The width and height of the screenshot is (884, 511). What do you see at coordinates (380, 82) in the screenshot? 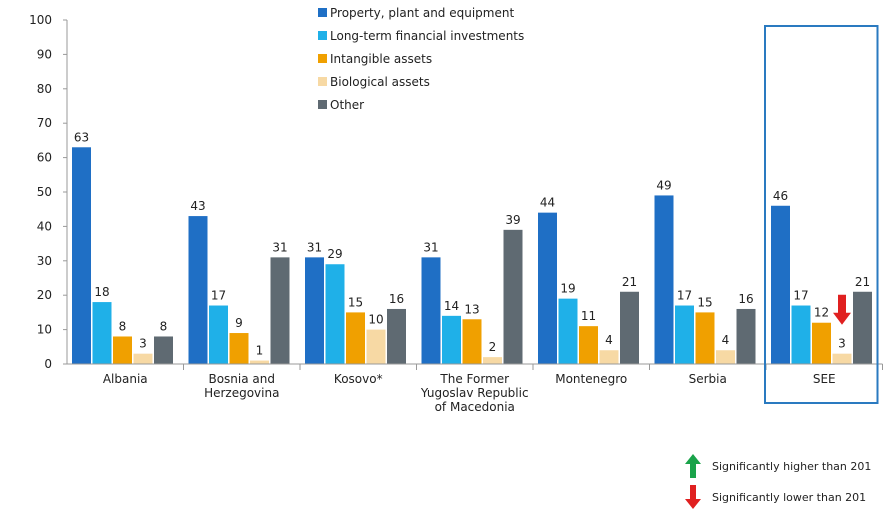
I see `legend-label: Biological assets` at bounding box center [380, 82].